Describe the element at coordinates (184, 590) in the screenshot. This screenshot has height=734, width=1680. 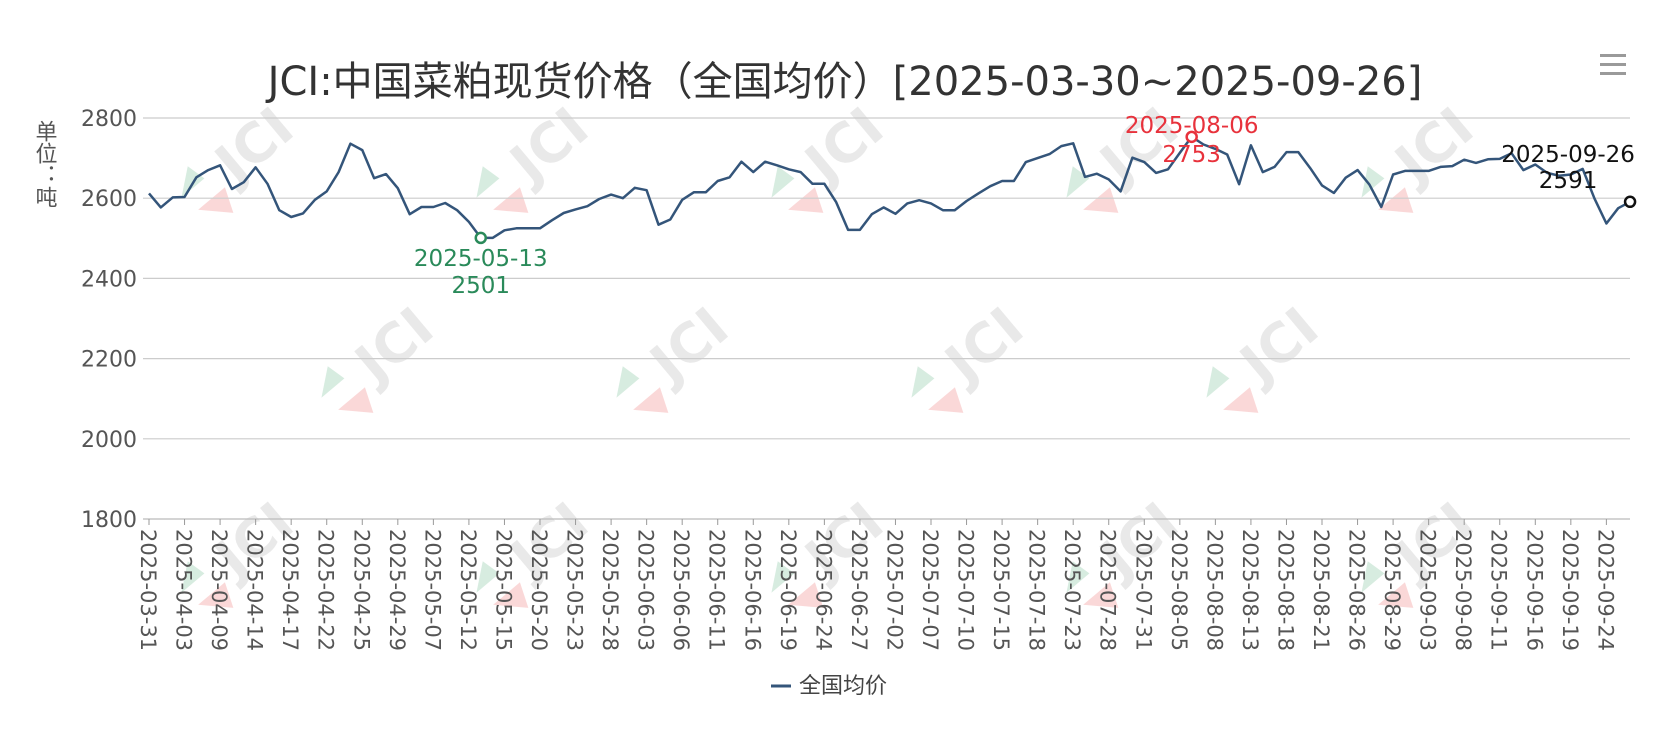
I see `x-tick-label: 2025-04-03` at that location.